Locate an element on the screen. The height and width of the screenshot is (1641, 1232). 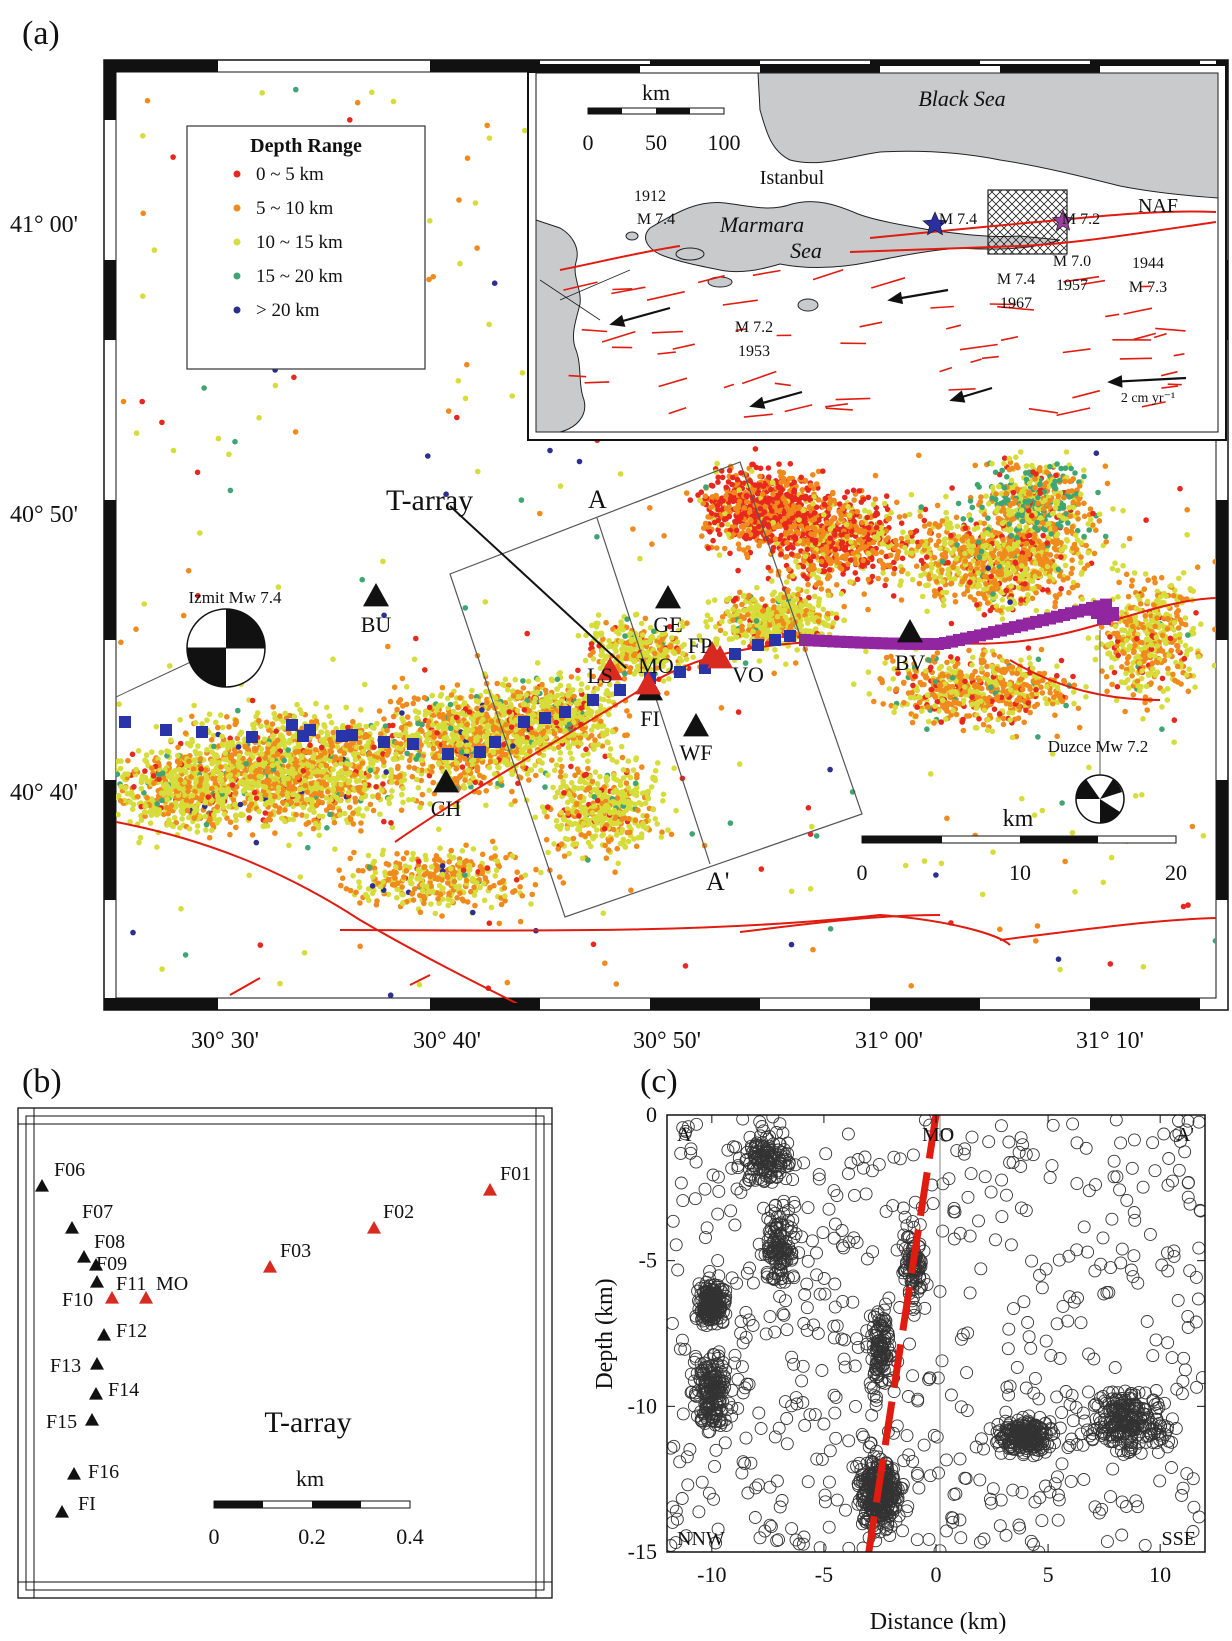
station-bu-label: BU is located at coordinates (376, 624).